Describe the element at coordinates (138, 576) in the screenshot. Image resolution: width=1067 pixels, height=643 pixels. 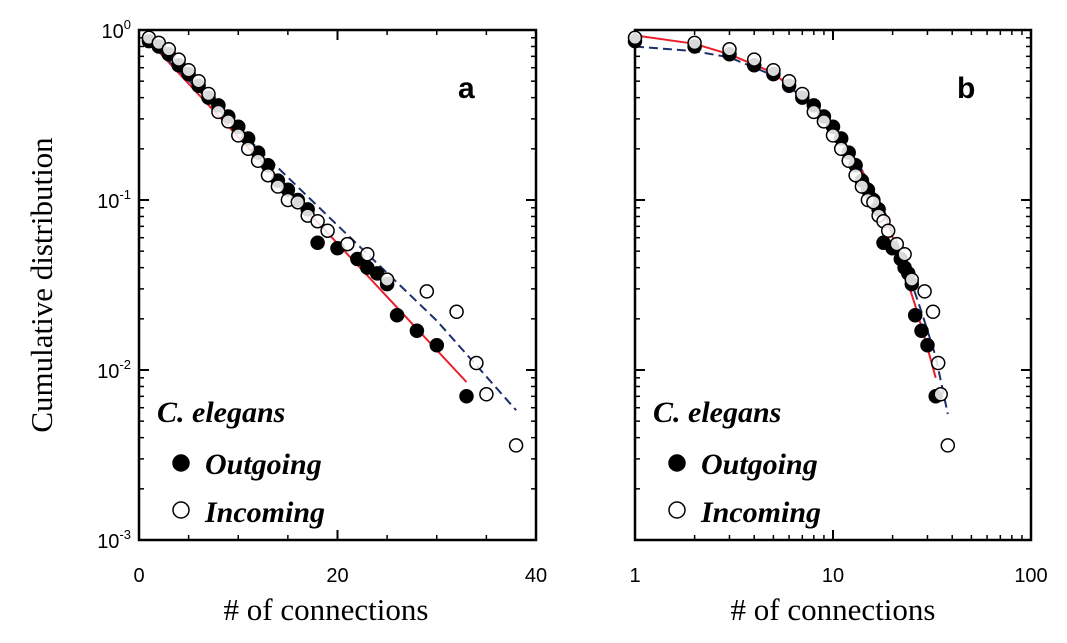
I see `x-tick-label: 0` at that location.